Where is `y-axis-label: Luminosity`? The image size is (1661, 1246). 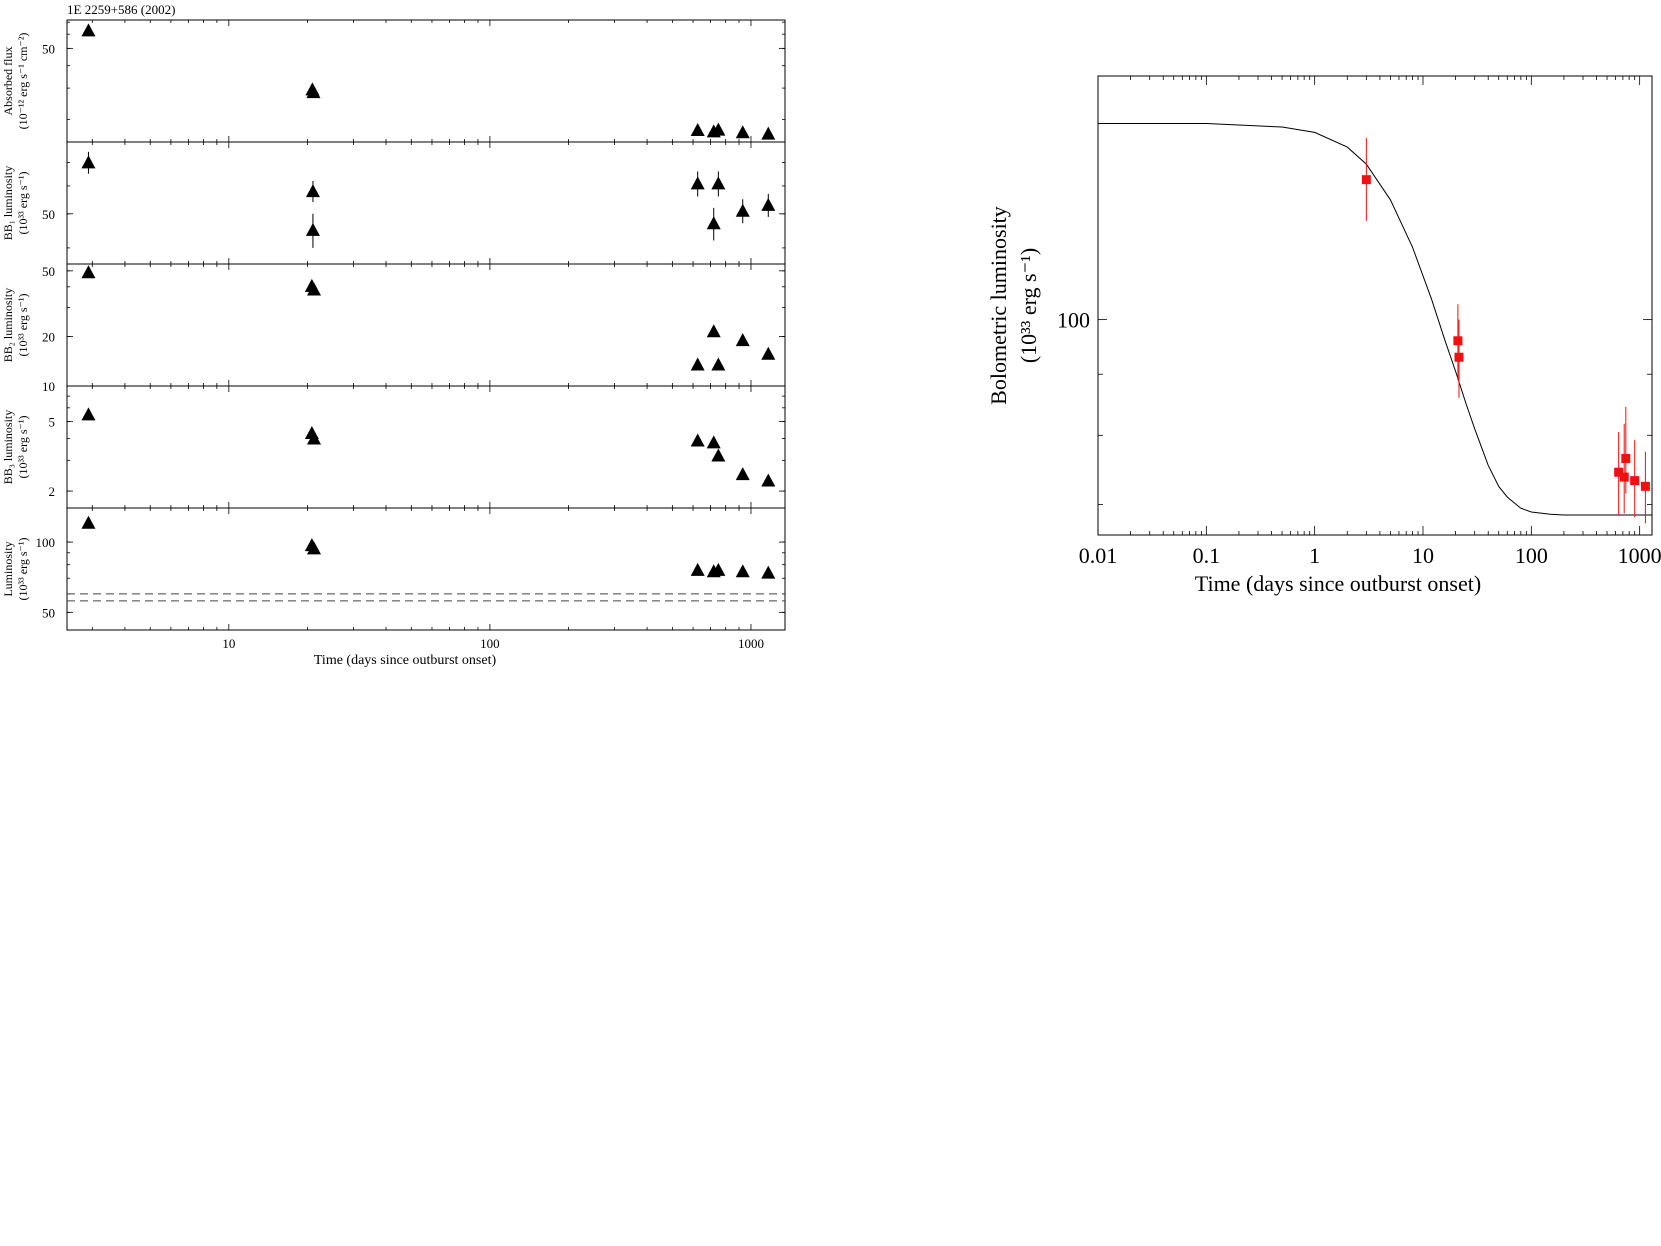
y-axis-label: Luminosity is located at coordinates (8, 568).